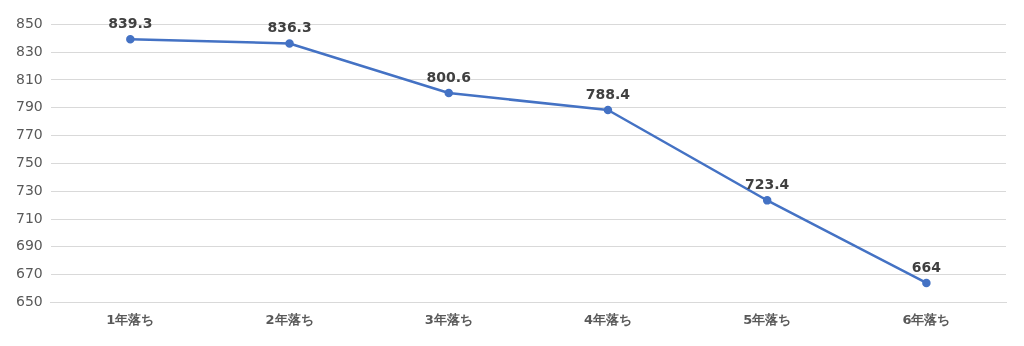  I want to click on data-label: 836.3, so click(289, 27).